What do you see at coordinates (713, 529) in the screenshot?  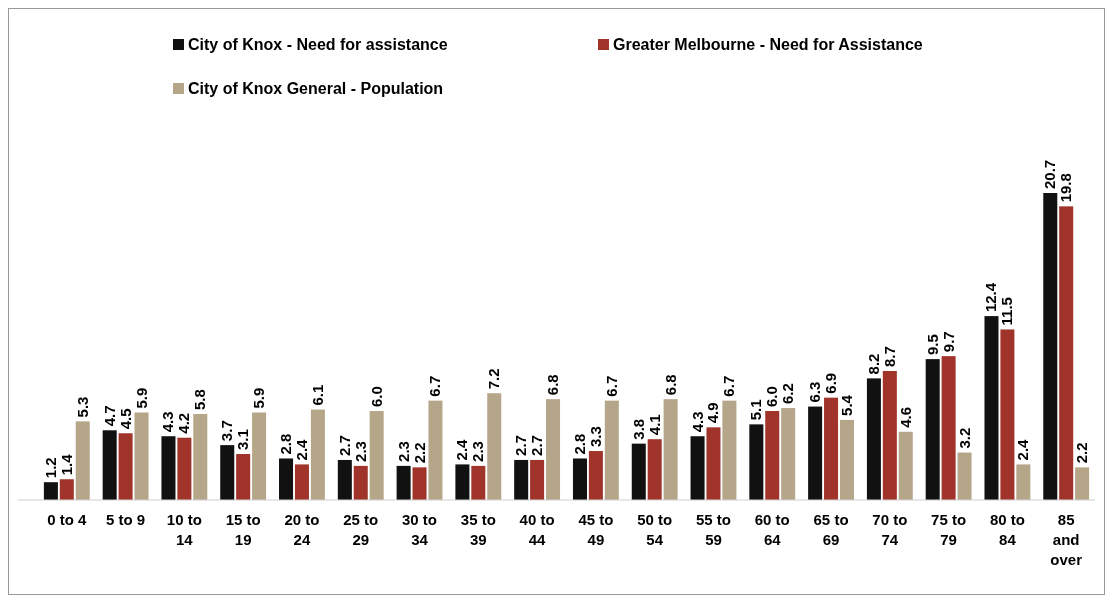 I see `x-tick-label: 55 to 59` at bounding box center [713, 529].